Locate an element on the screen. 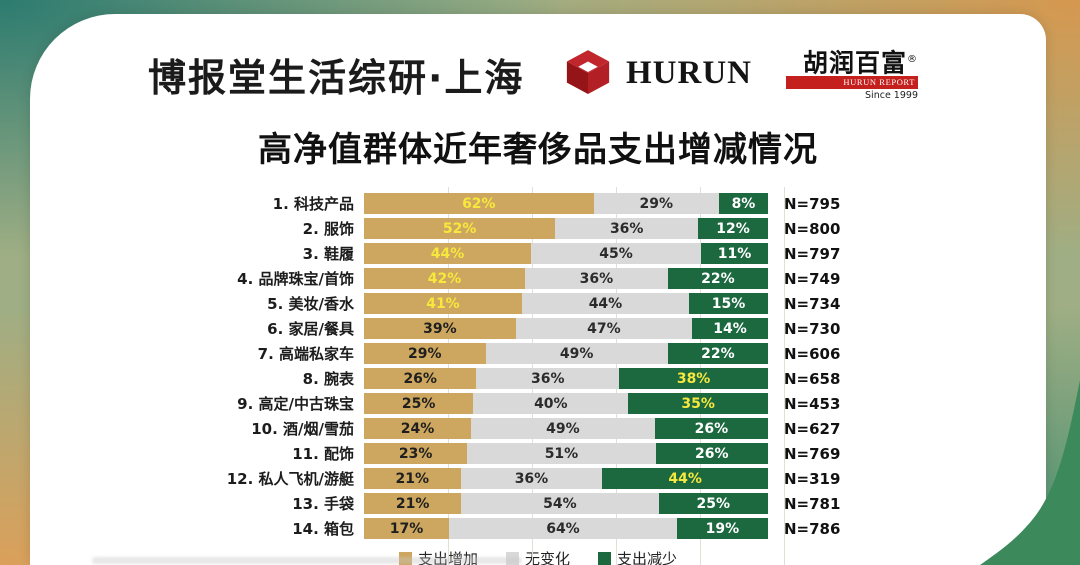 This screenshot has width=1080, height=565. sample-size-label: N=453 is located at coordinates (812, 403).